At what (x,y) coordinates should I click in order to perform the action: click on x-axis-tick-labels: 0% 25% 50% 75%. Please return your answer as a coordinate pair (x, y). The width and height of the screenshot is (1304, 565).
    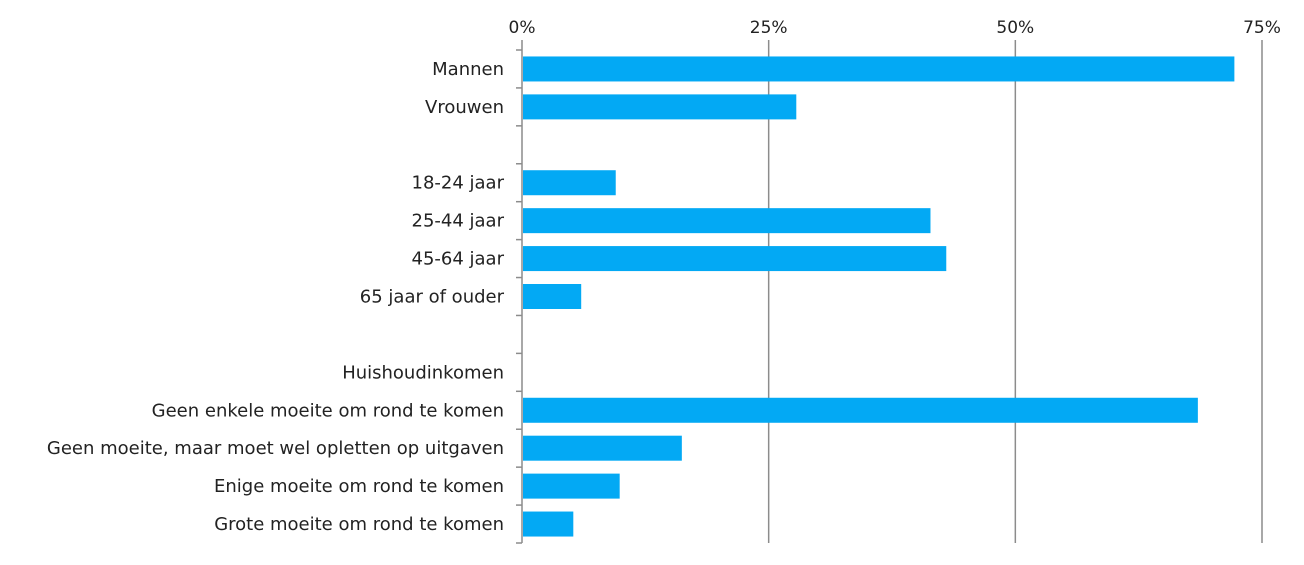
    Looking at the image, I should click on (895, 28).